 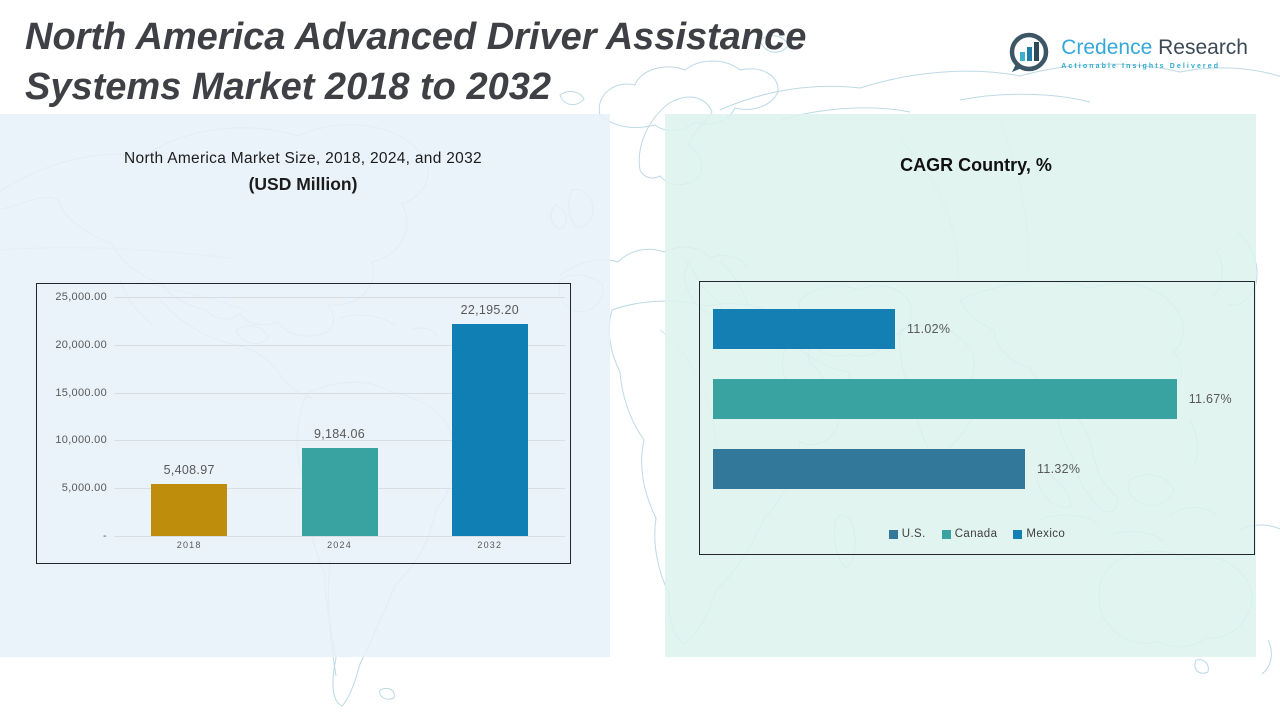 What do you see at coordinates (976, 165) in the screenshot?
I see `cagr-chart-title: CAGR Country, %` at bounding box center [976, 165].